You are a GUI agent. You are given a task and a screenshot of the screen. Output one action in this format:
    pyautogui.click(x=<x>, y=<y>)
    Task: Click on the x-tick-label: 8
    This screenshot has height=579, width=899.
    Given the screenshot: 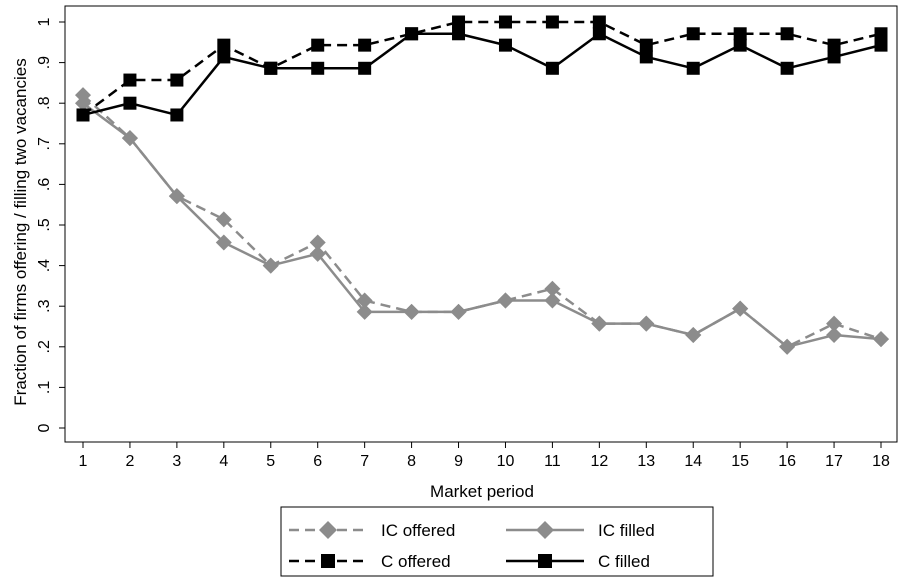 What is the action you would take?
    pyautogui.click(x=411, y=461)
    